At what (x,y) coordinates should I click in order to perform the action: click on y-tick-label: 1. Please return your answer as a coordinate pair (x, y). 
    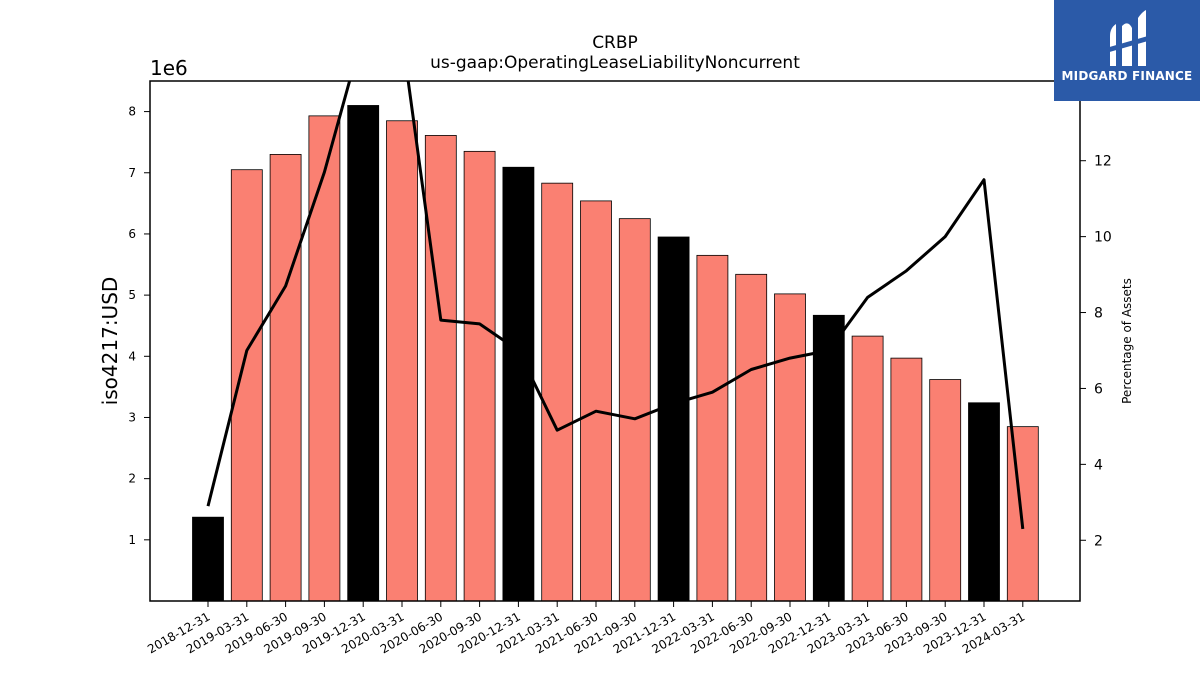
    Looking at the image, I should click on (132, 540).